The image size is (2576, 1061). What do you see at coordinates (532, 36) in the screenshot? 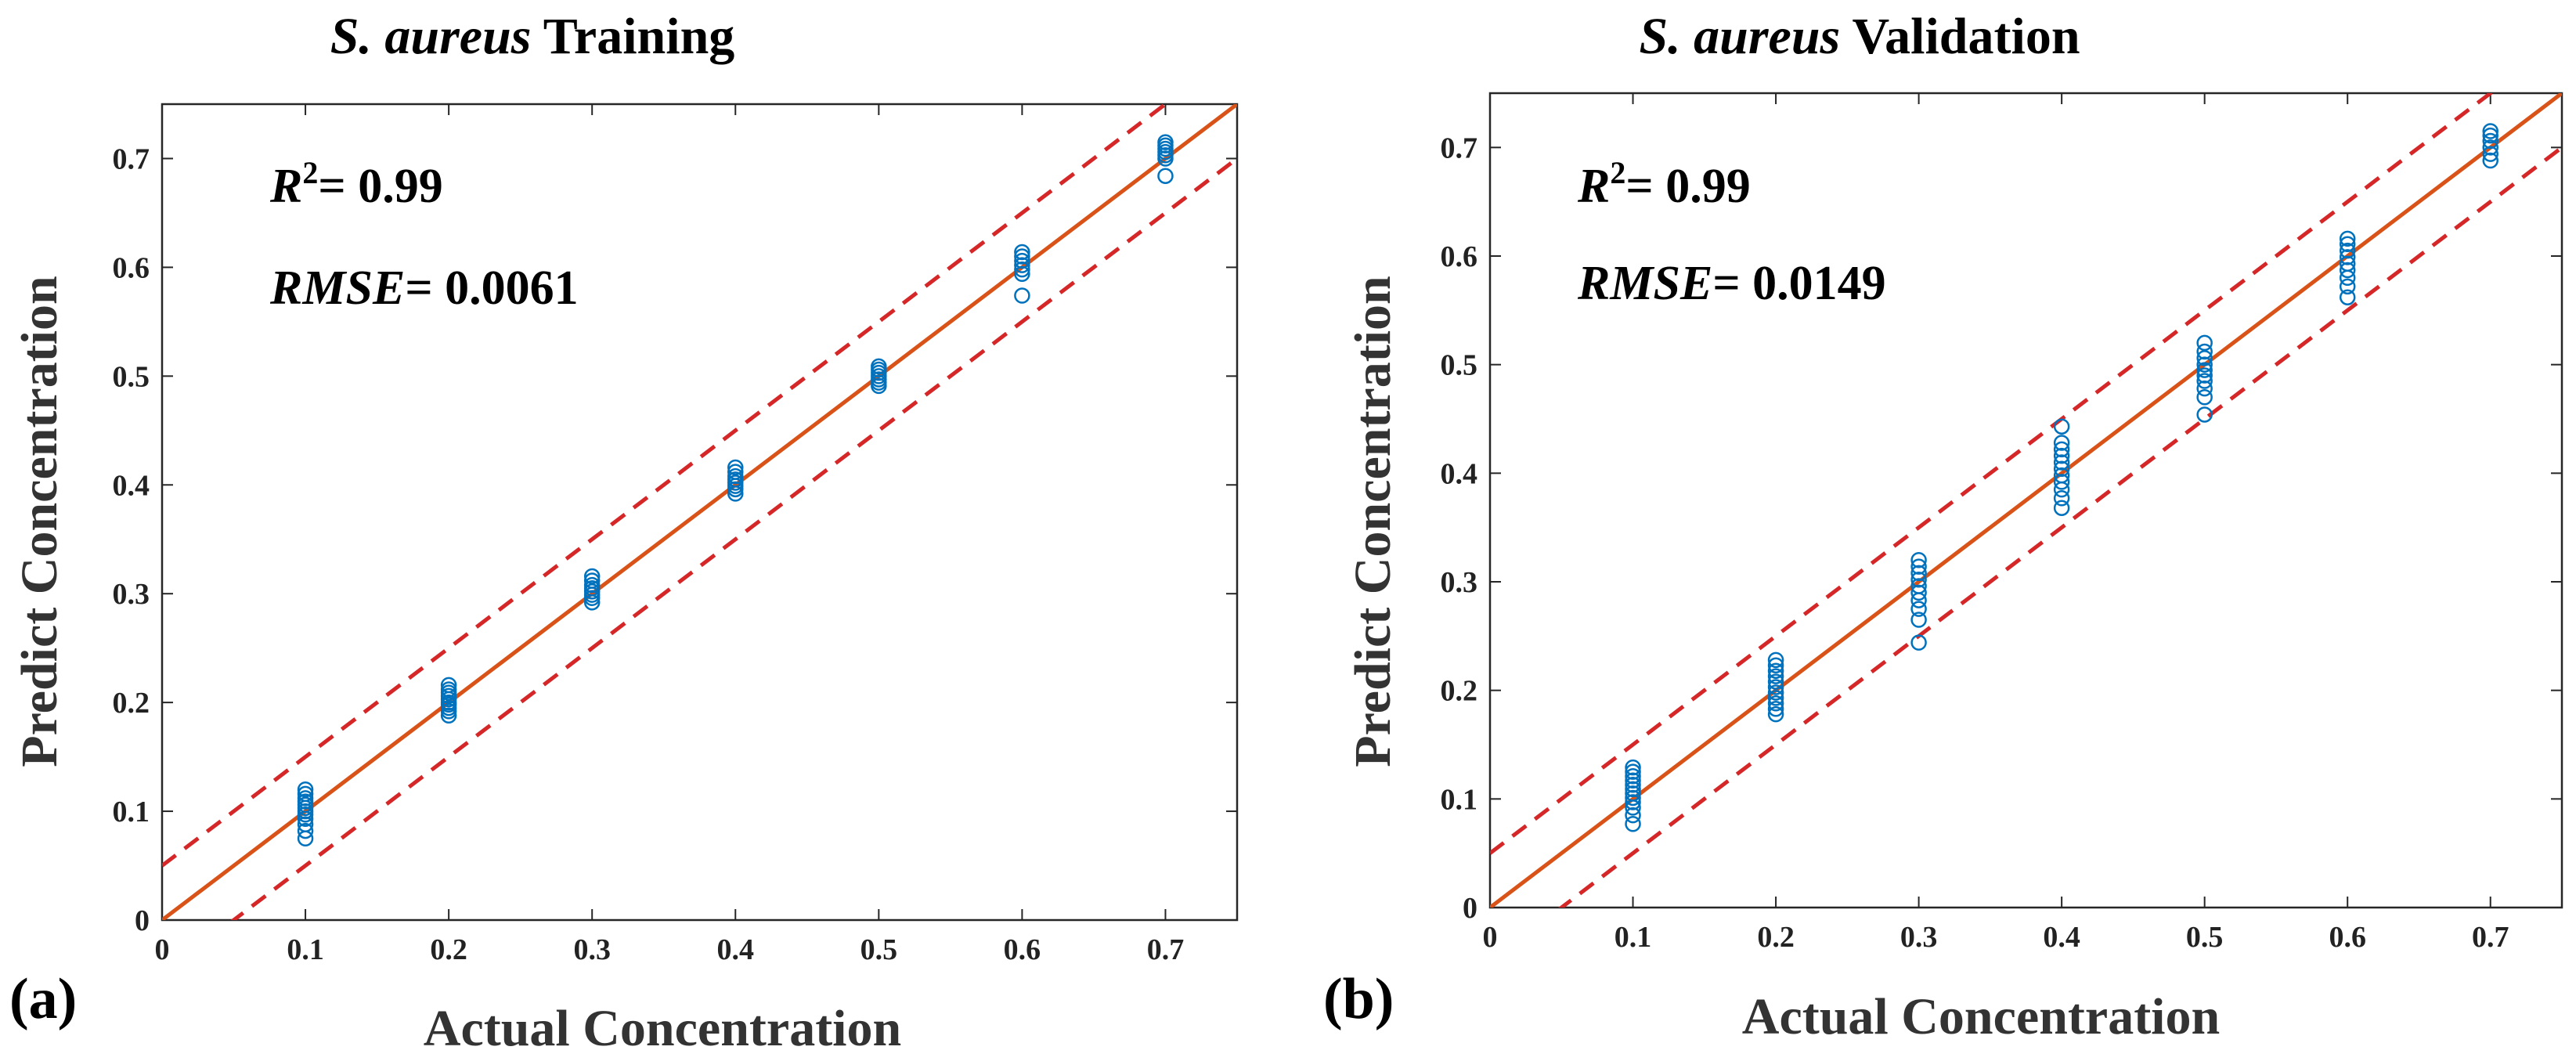
I see `chart-title: S. aureus Training` at bounding box center [532, 36].